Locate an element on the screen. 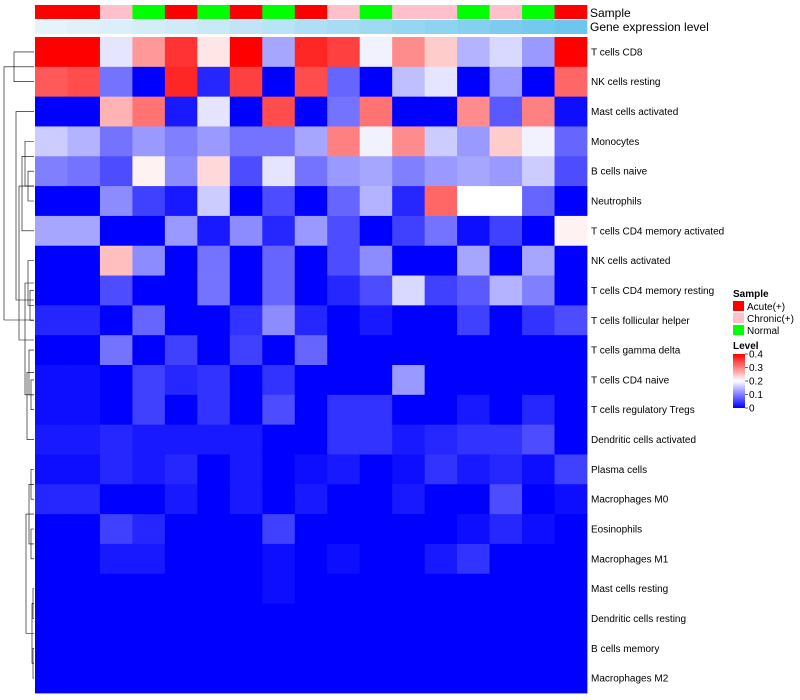 The width and height of the screenshot is (800, 700). row-label: Macrophages M0 is located at coordinates (630, 500).